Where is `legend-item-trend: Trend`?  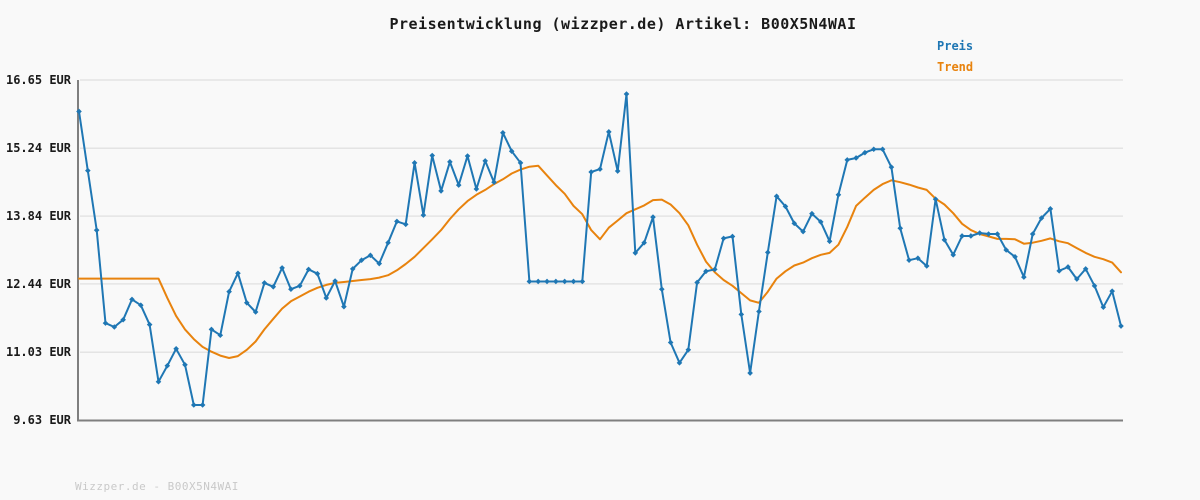 legend-item-trend: Trend is located at coordinates (955, 66).